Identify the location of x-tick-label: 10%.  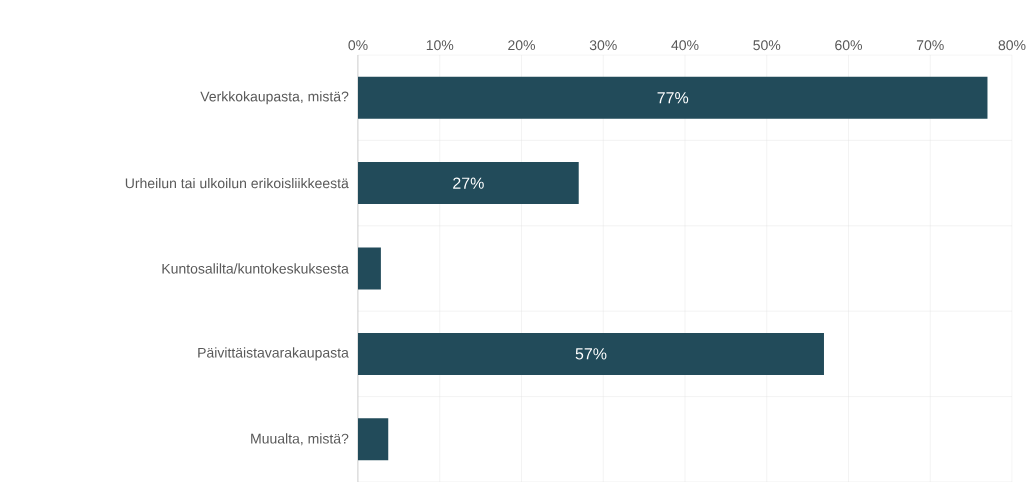
(440, 45).